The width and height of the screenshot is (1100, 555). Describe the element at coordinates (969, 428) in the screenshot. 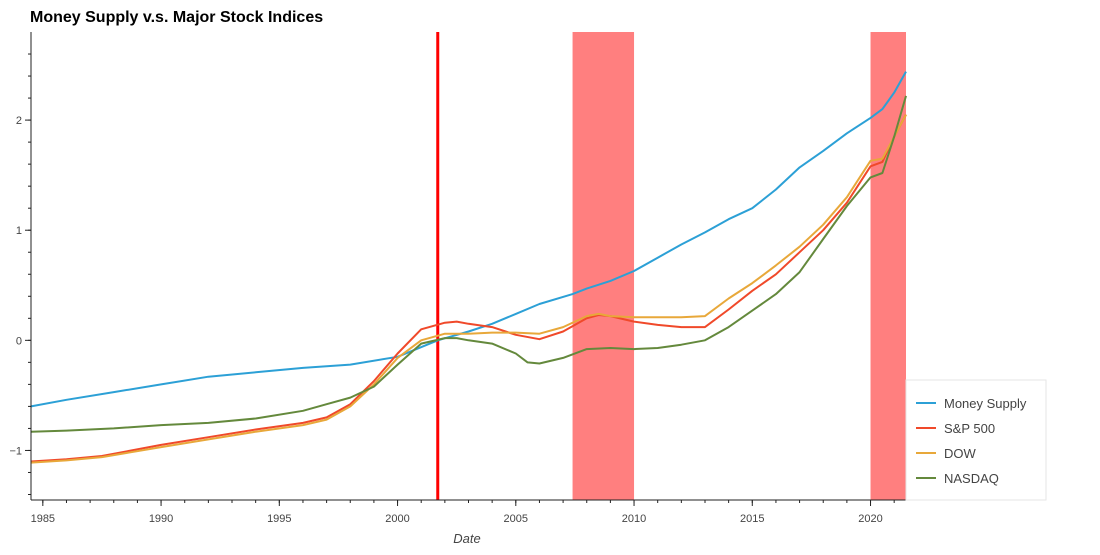

I see `legend-label: S&P 500` at that location.